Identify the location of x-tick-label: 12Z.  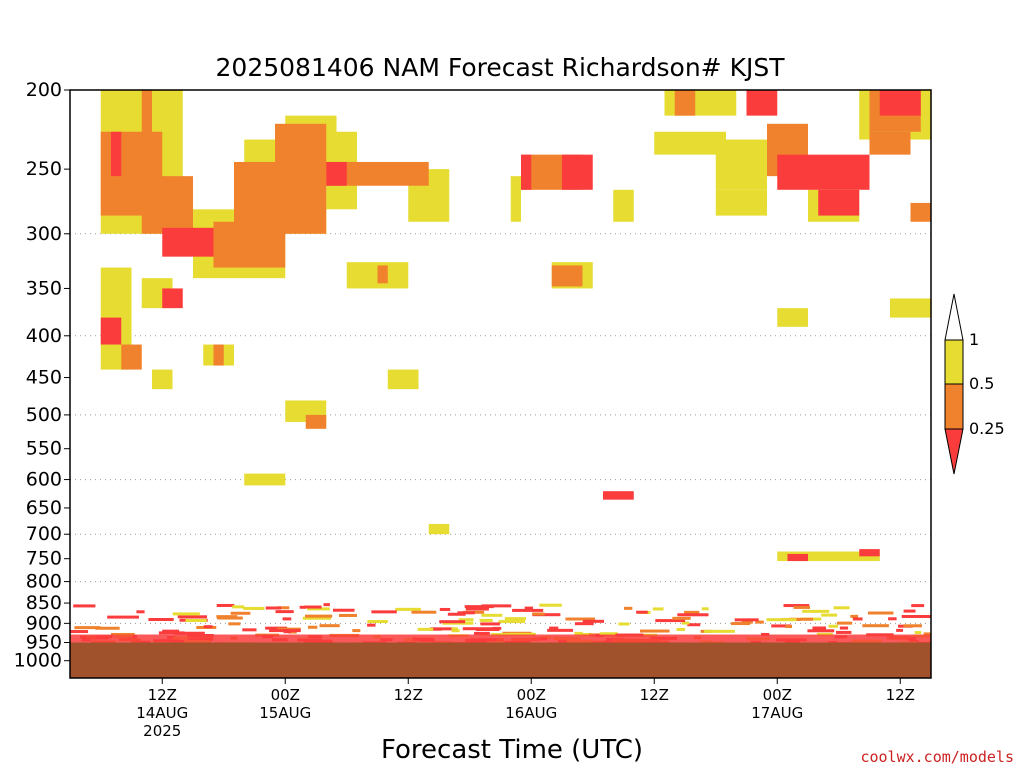
(162, 695).